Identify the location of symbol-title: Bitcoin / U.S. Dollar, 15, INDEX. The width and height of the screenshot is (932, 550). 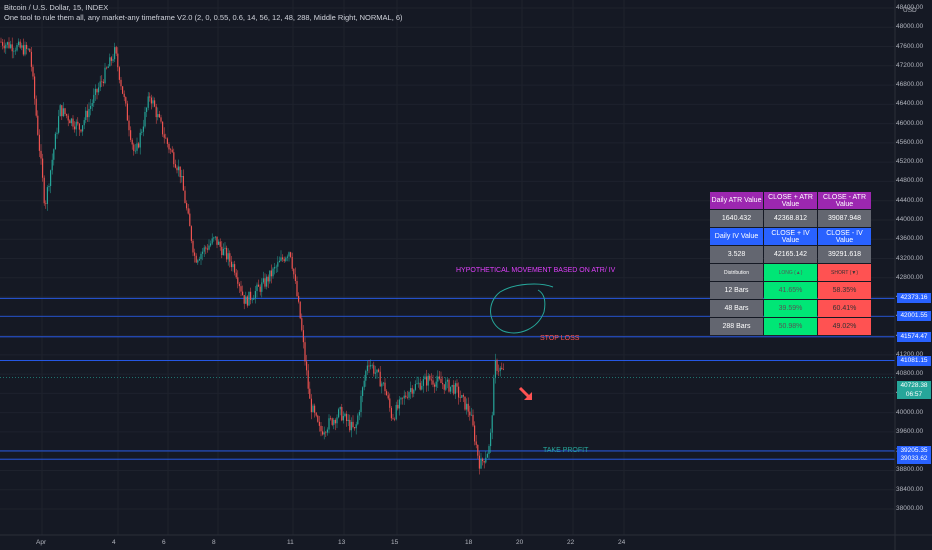
(56, 7).